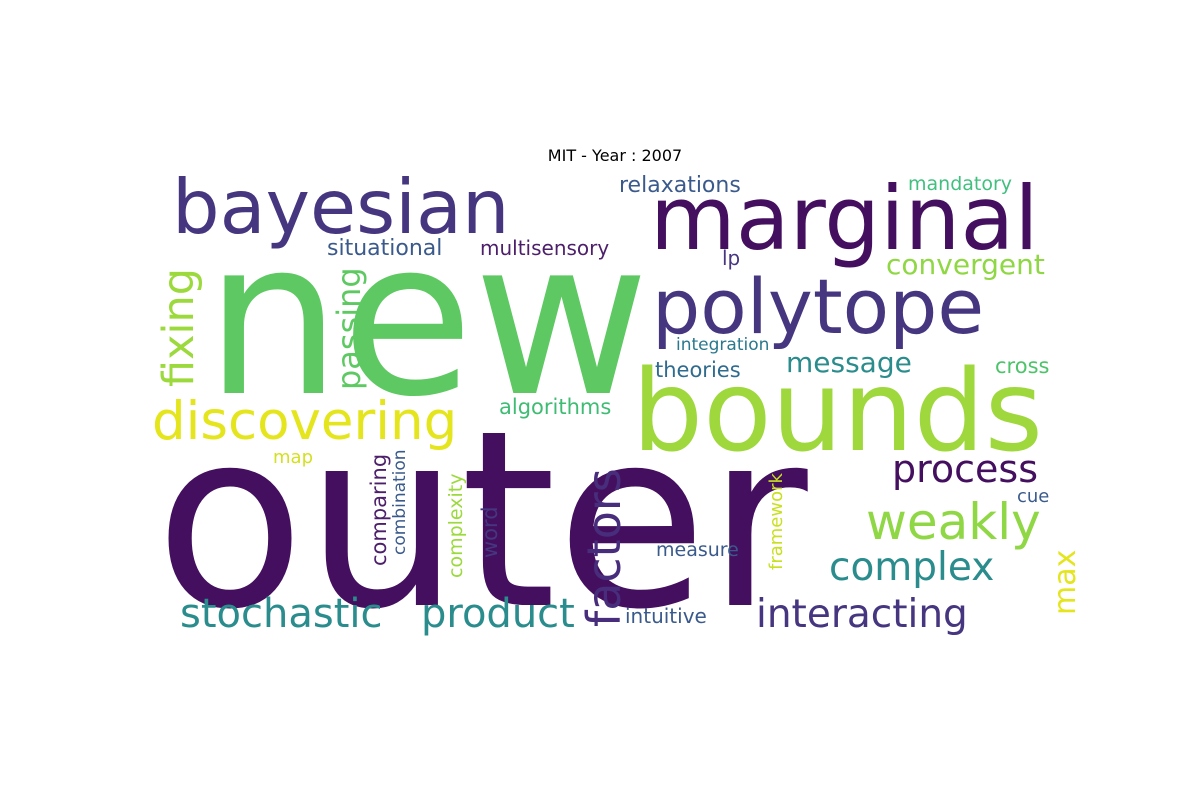  Describe the element at coordinates (456, 526) in the screenshot. I see `word-complexity: complexity` at that location.